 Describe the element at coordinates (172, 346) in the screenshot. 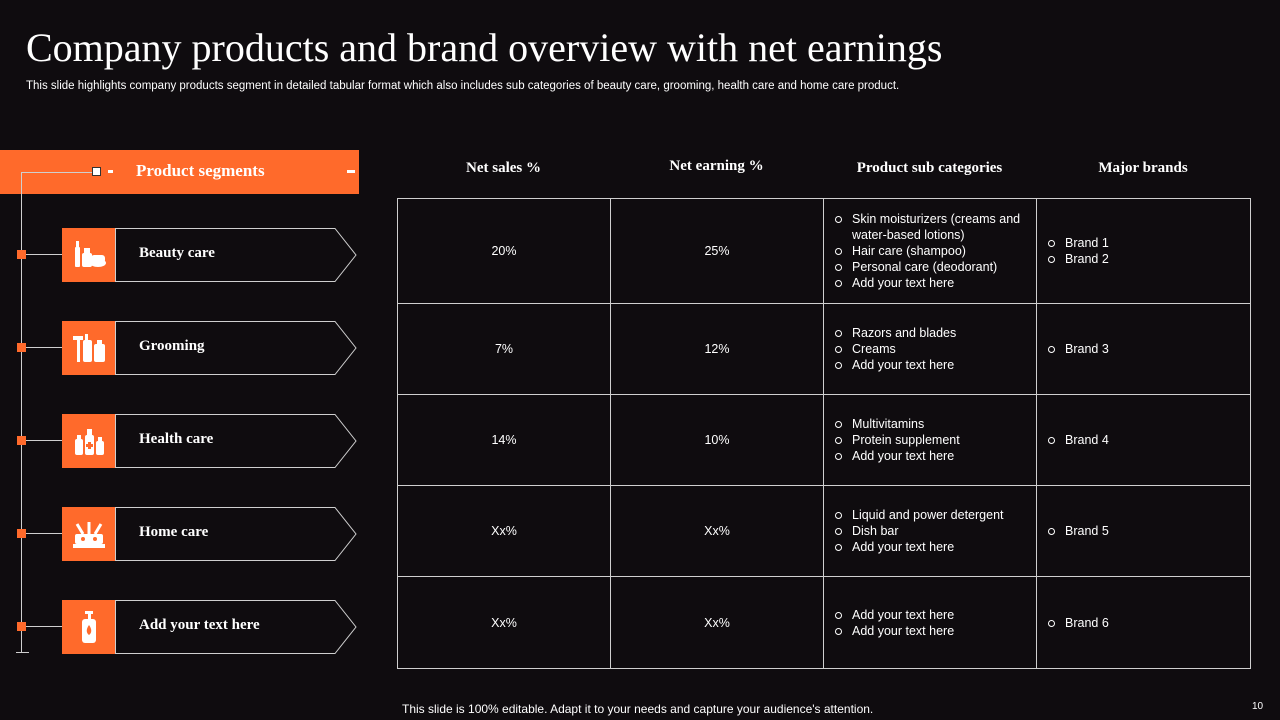

I see `segment-label: Grooming` at that location.